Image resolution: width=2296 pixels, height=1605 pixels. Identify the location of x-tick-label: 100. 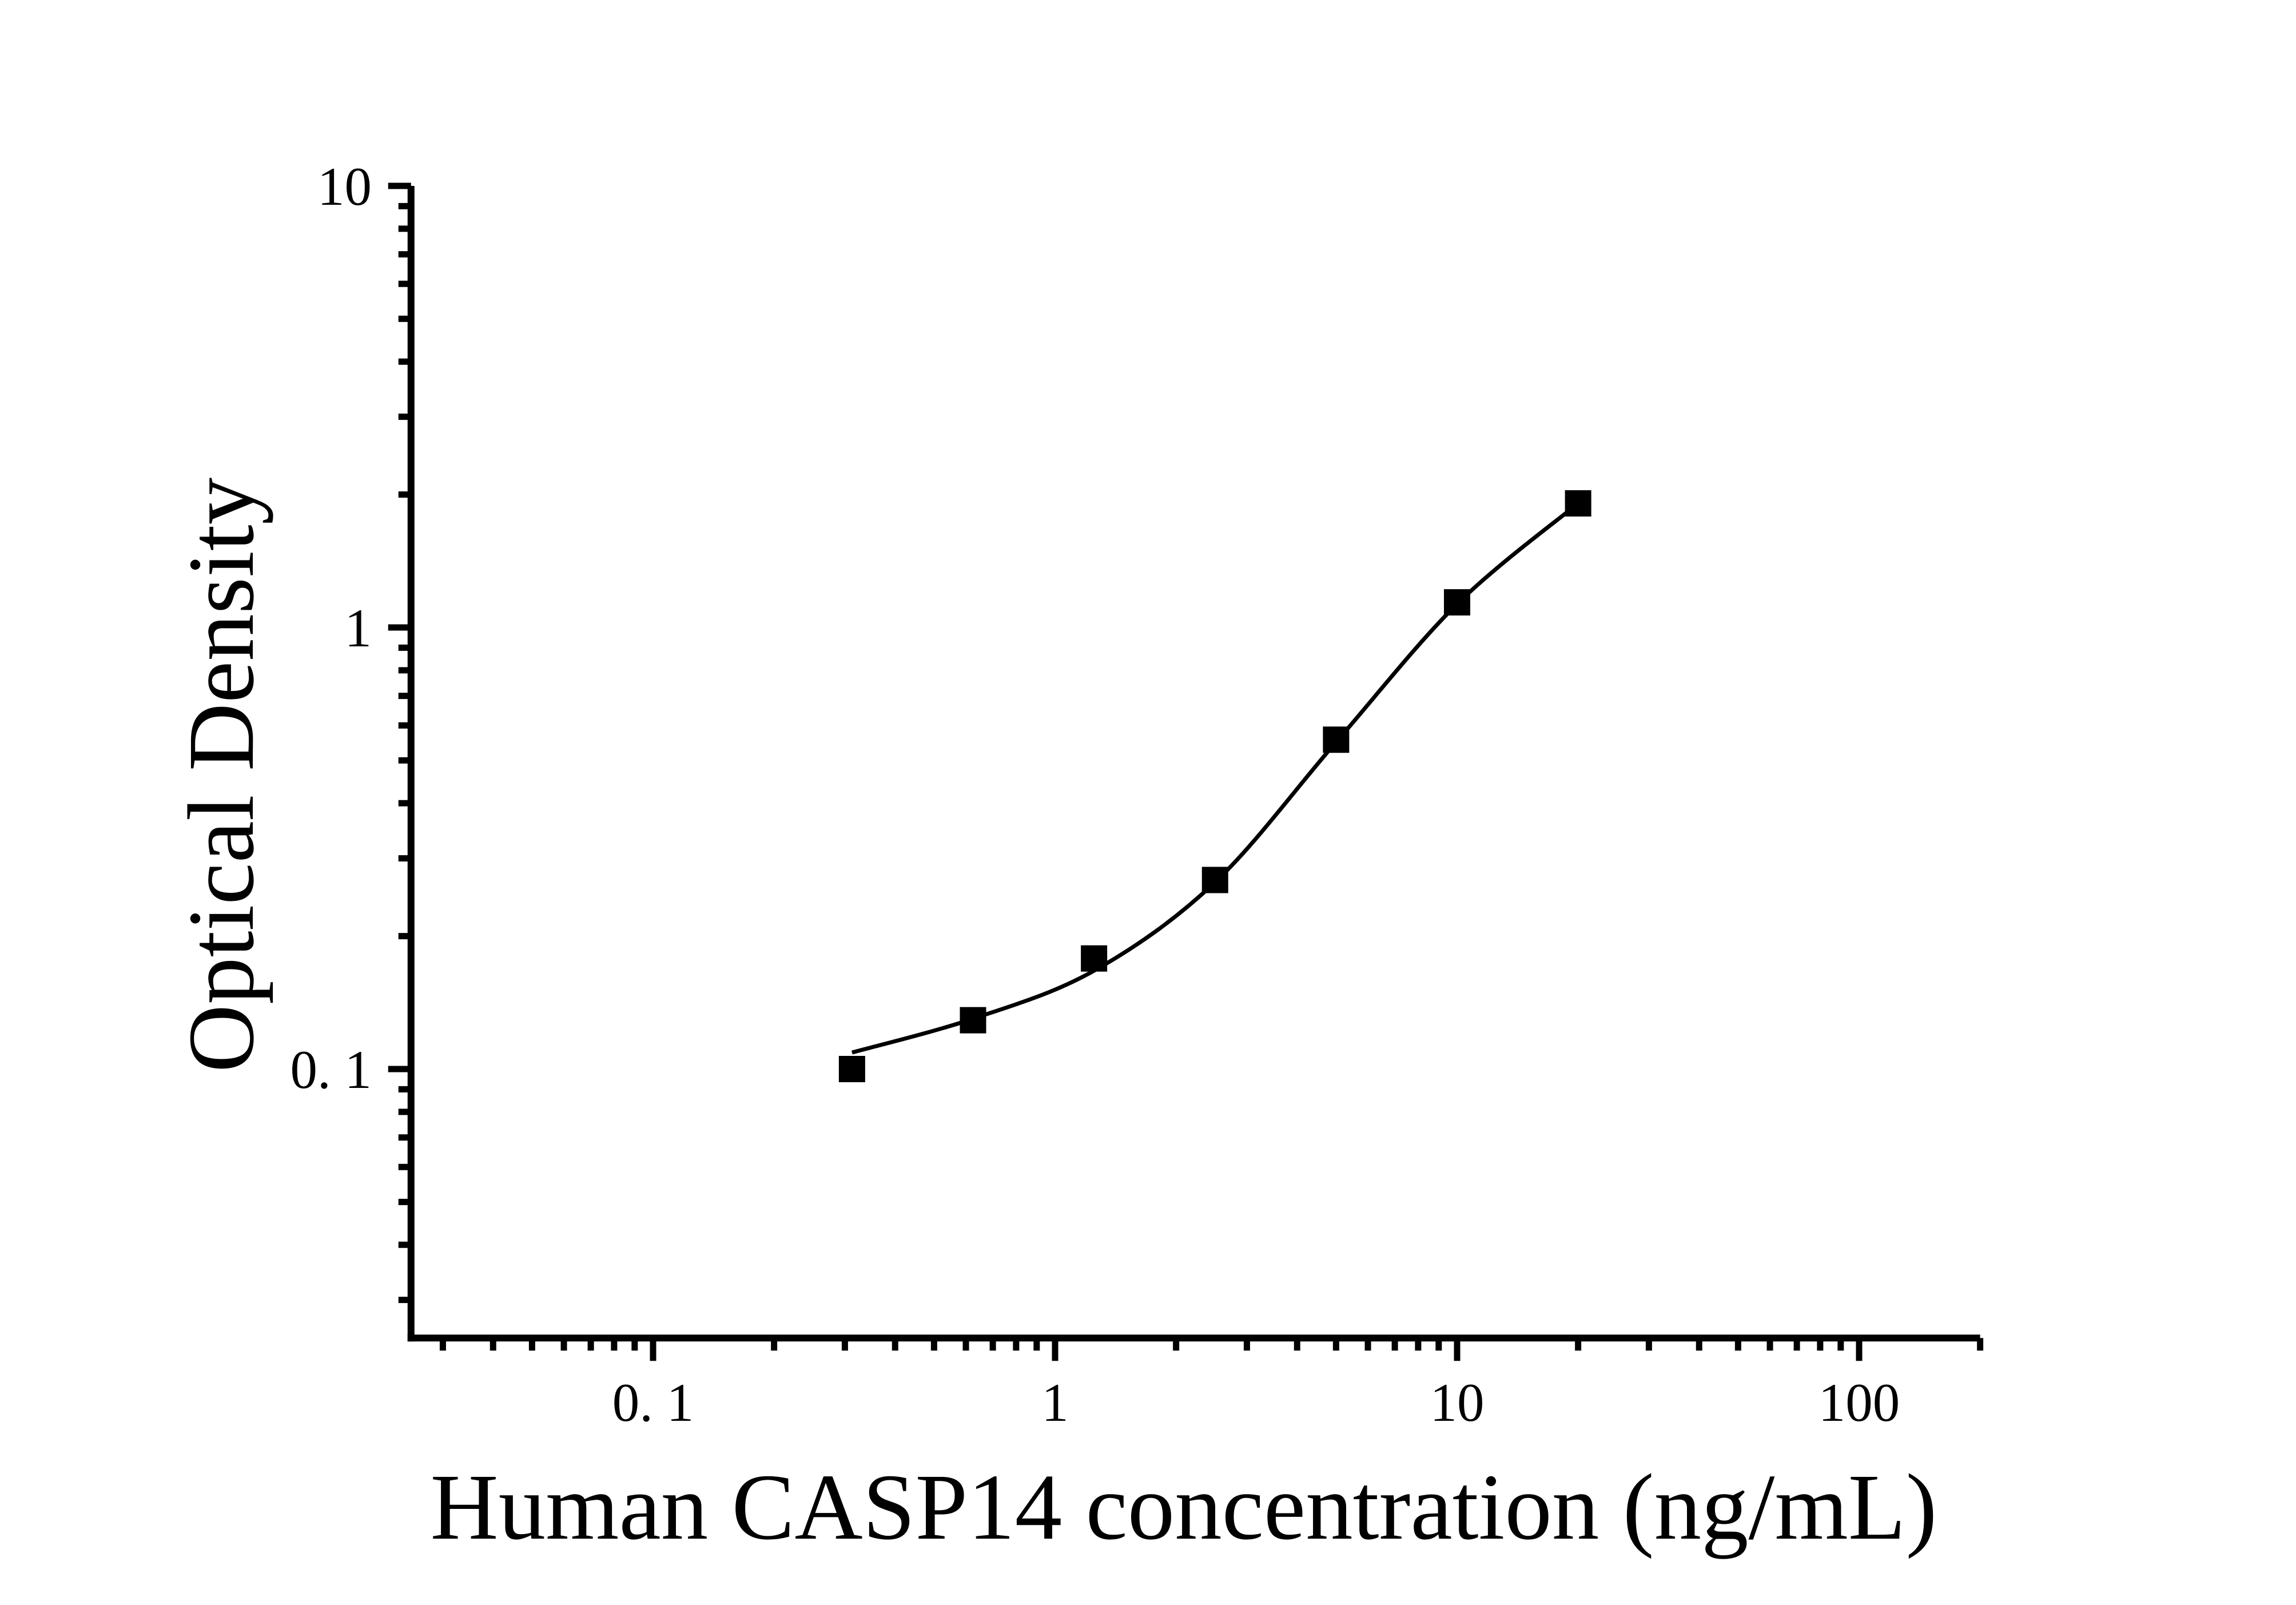
(1859, 1402).